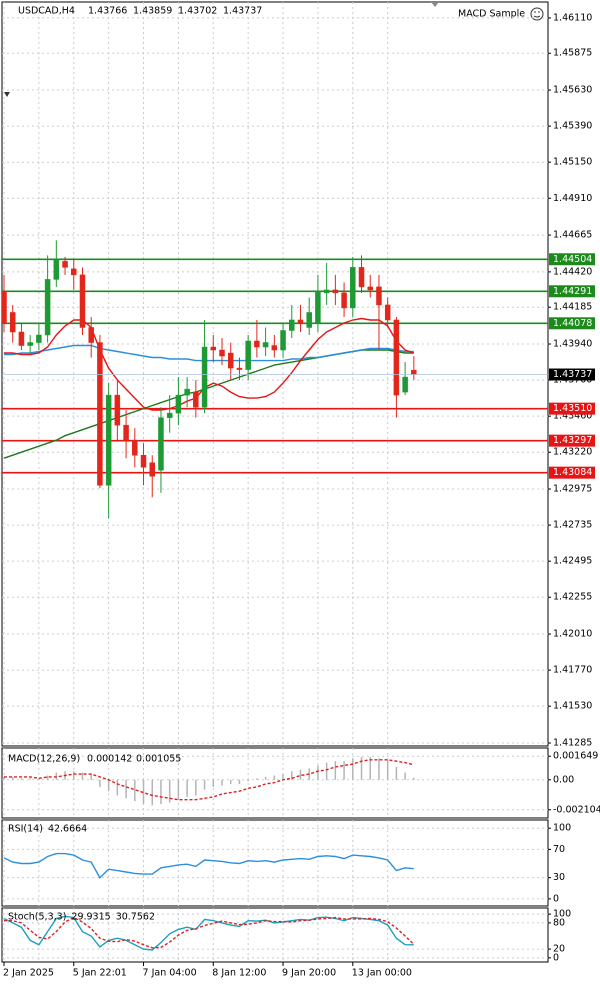 The width and height of the screenshot is (600, 986). I want to click on indicator-value: 29.9315, so click(90, 917).